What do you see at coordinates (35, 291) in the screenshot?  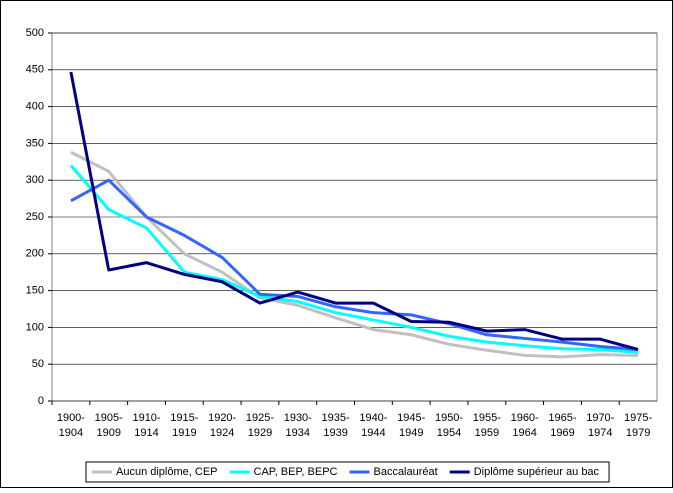 I see `y-tick-label: 150` at bounding box center [35, 291].